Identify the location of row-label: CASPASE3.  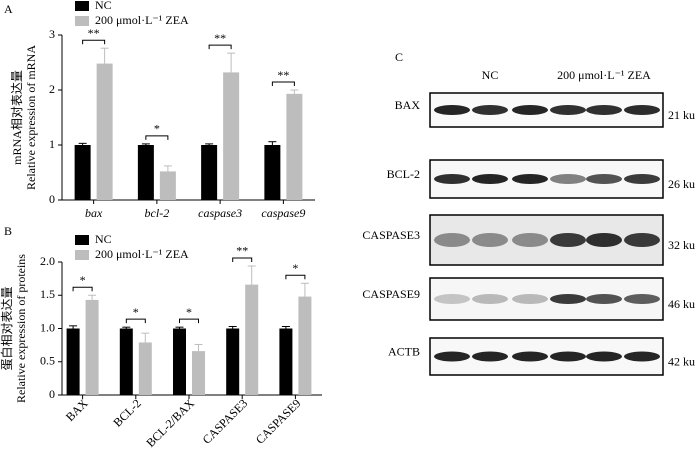
(391, 235).